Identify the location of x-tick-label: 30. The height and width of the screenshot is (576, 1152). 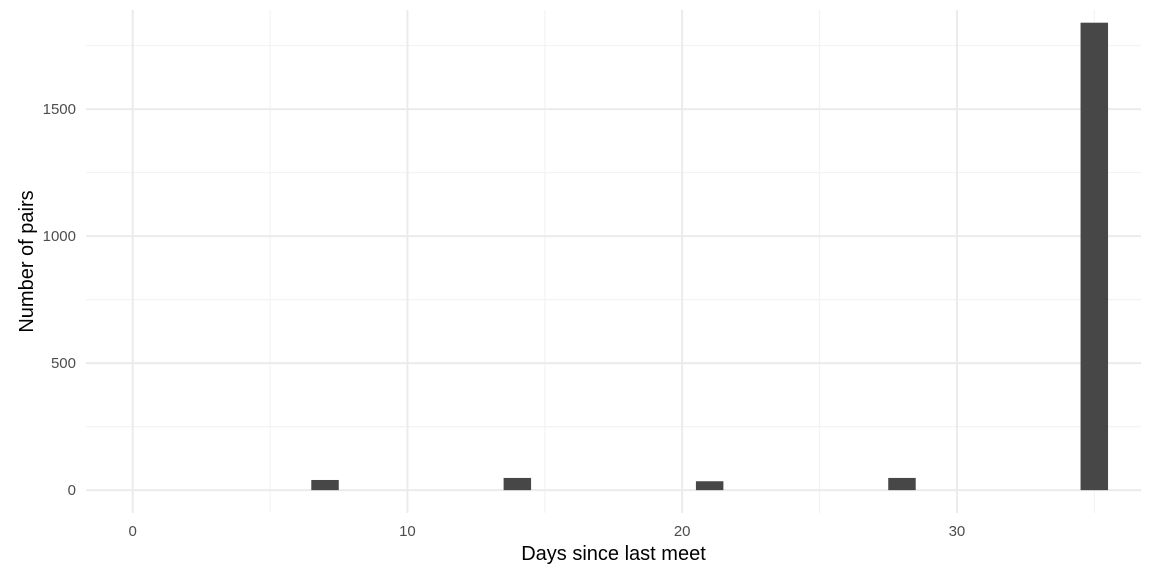
(957, 531).